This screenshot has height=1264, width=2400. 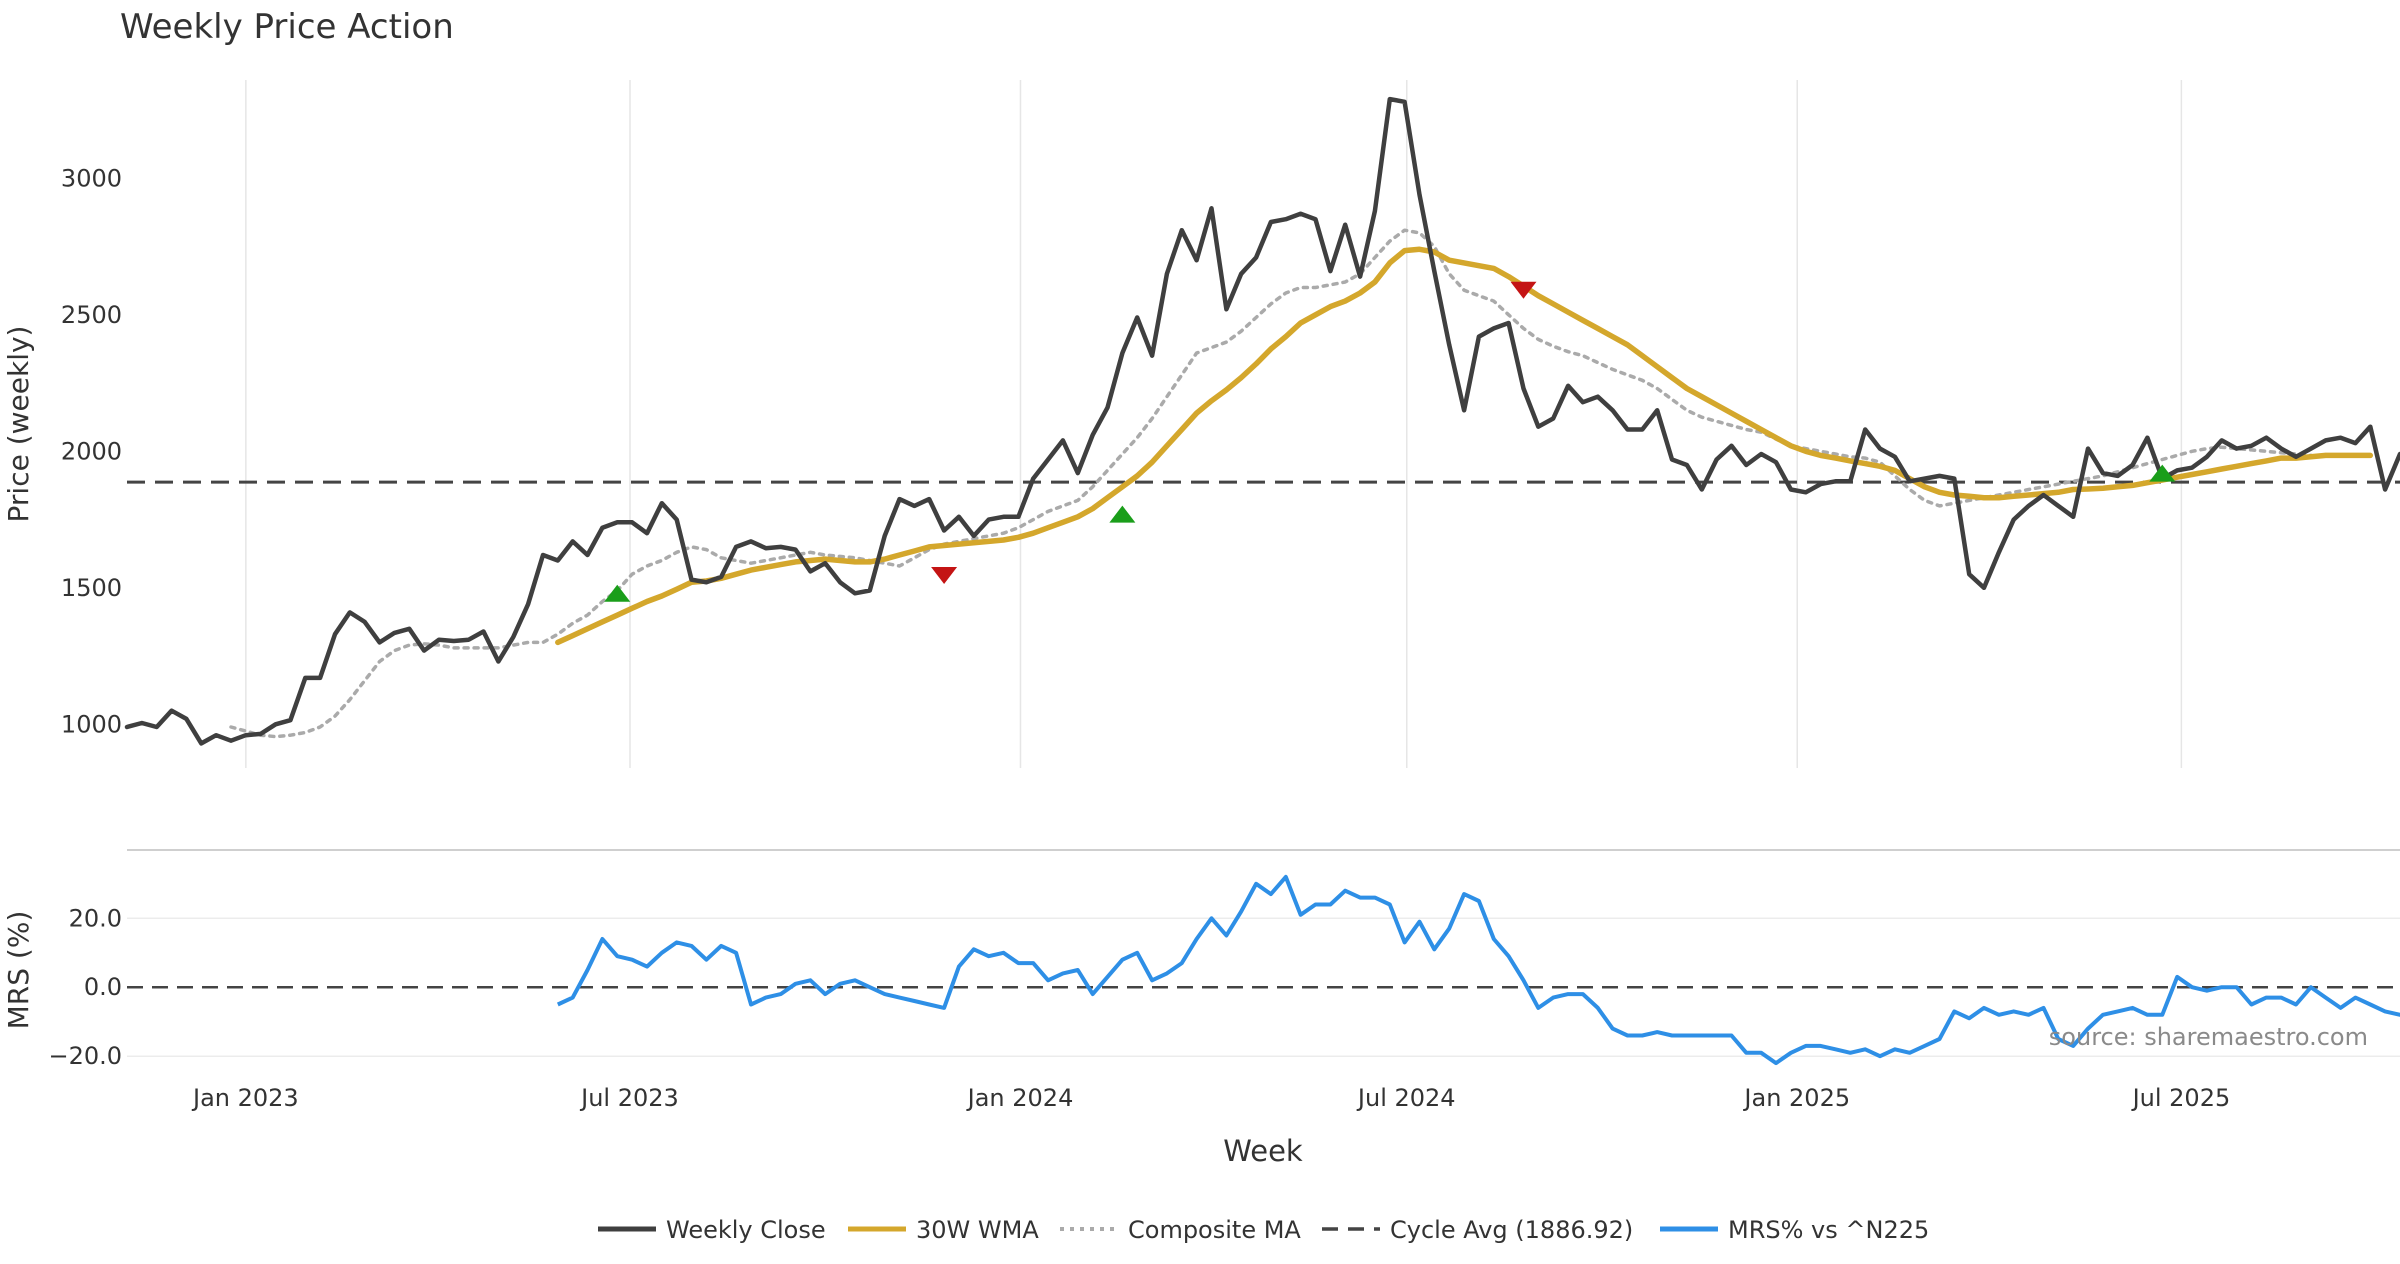 What do you see at coordinates (91, 178) in the screenshot?
I see `y-tick-label: 3000` at bounding box center [91, 178].